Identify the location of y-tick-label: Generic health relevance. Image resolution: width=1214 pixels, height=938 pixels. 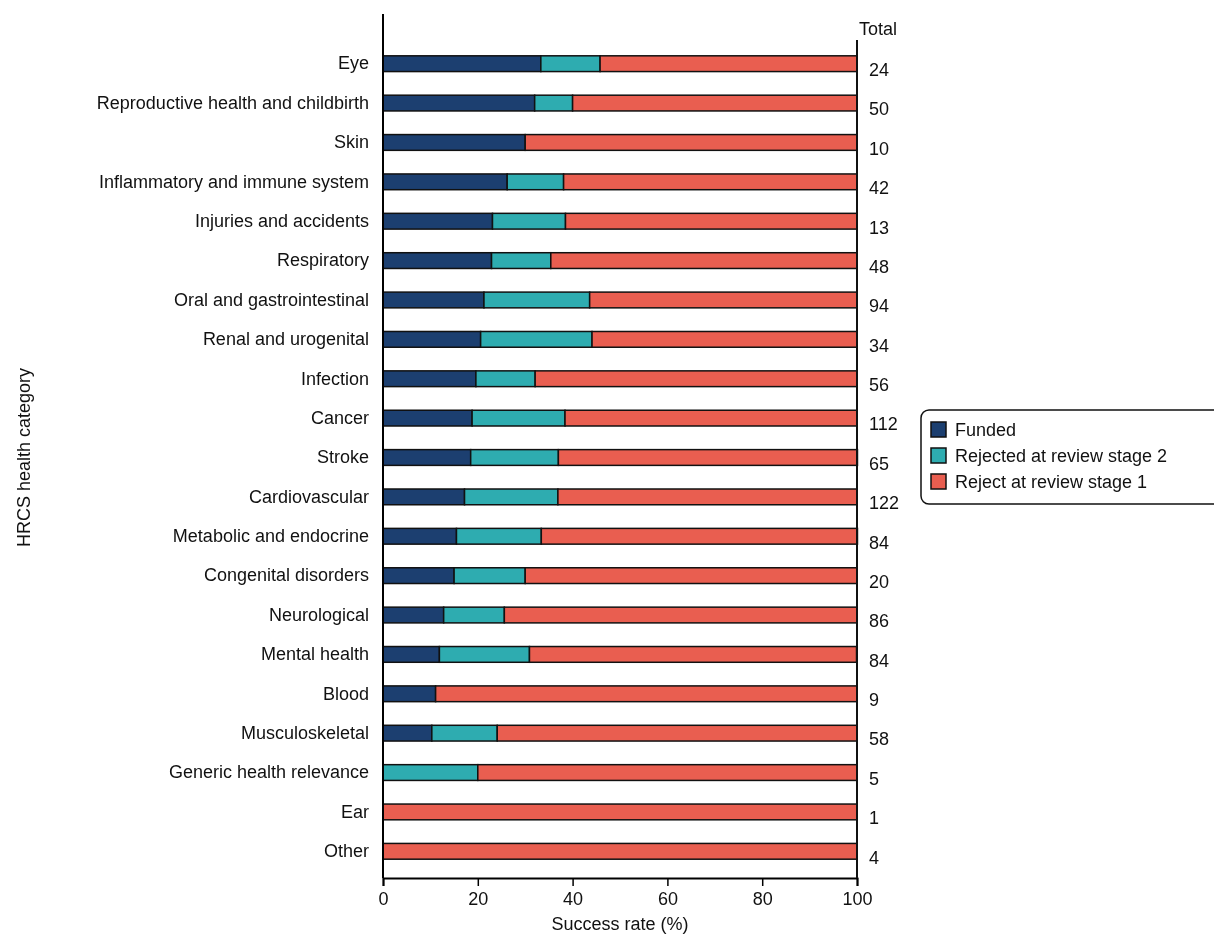
(268, 772).